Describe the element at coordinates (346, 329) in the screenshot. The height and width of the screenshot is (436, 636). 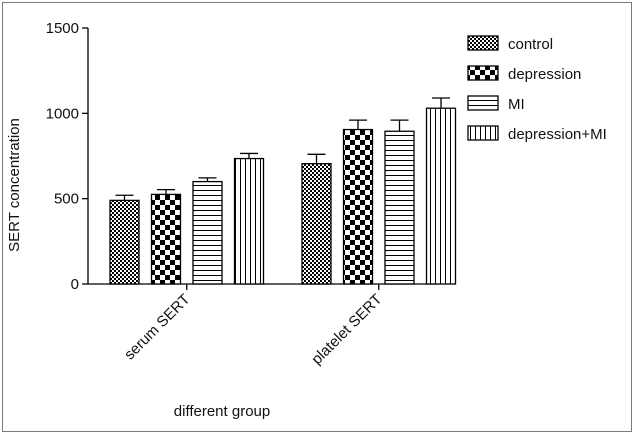
I see `x-tick-label: platelet SERT` at that location.